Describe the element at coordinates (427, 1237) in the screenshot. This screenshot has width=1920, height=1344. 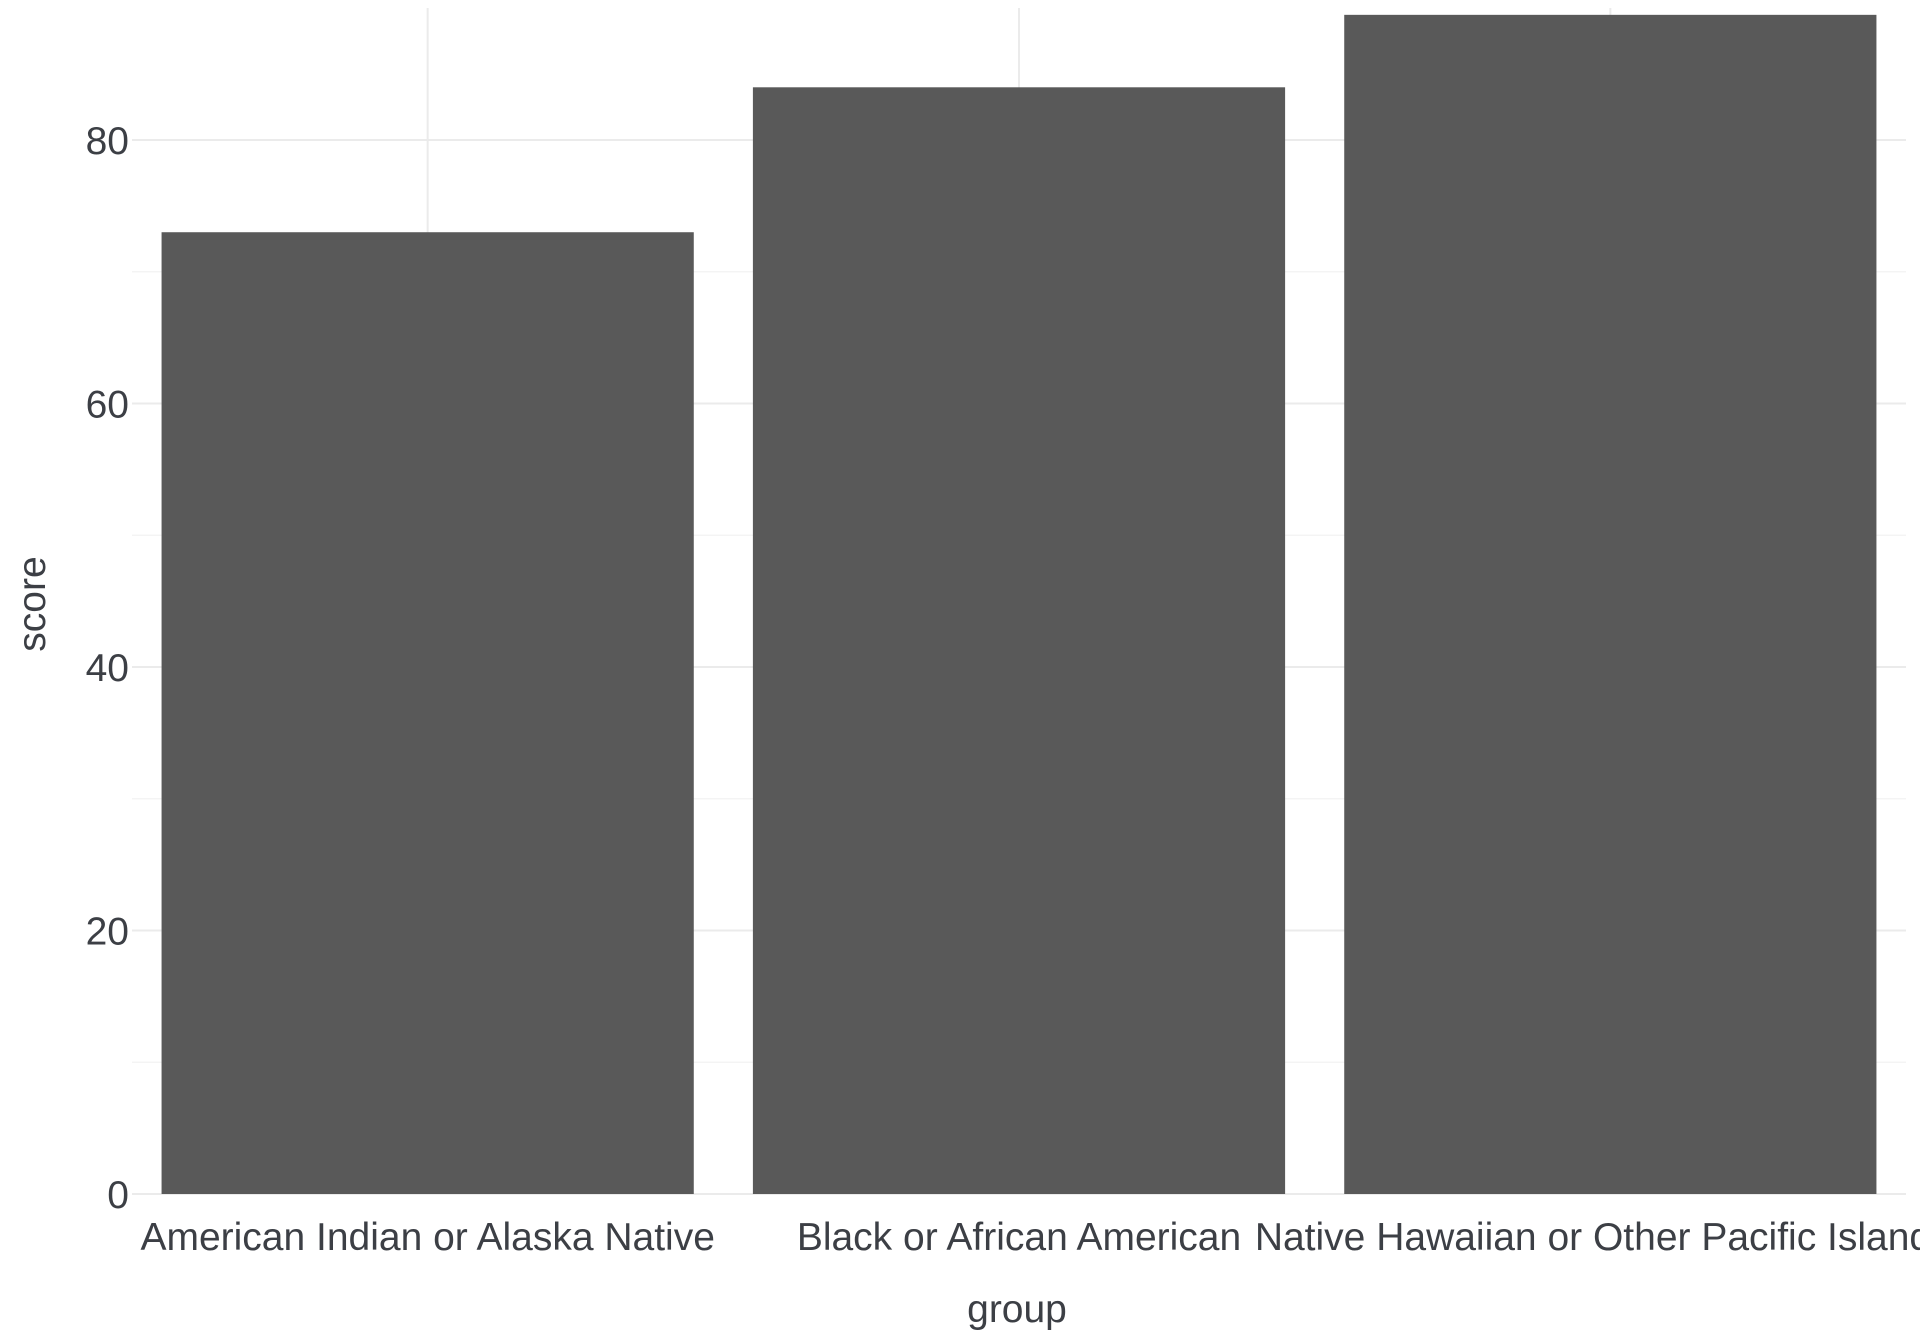
I see `x-tick-label: American Indian or Alaska Native` at that location.